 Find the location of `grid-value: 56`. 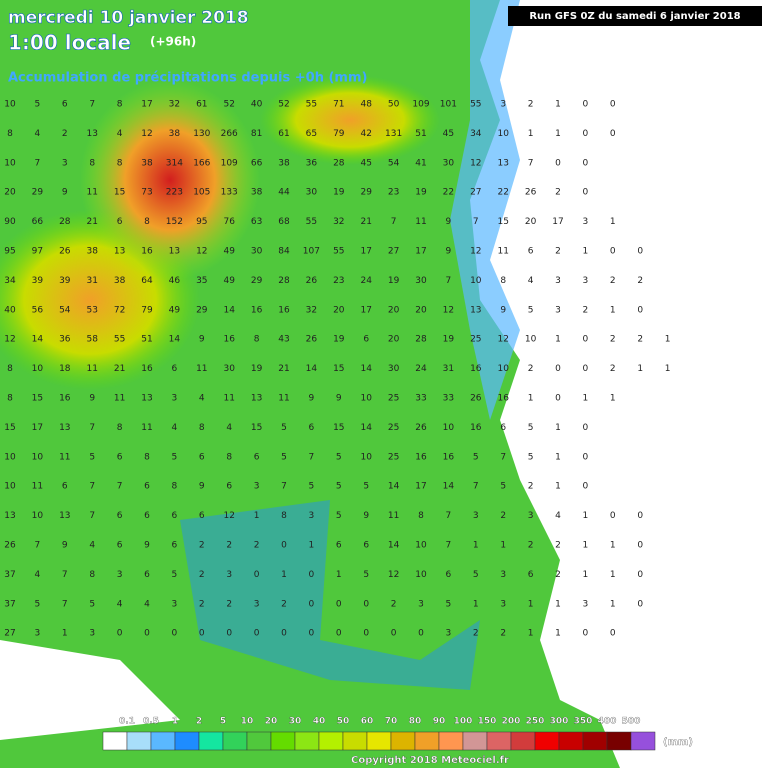

grid-value: 56 is located at coordinates (38, 310).